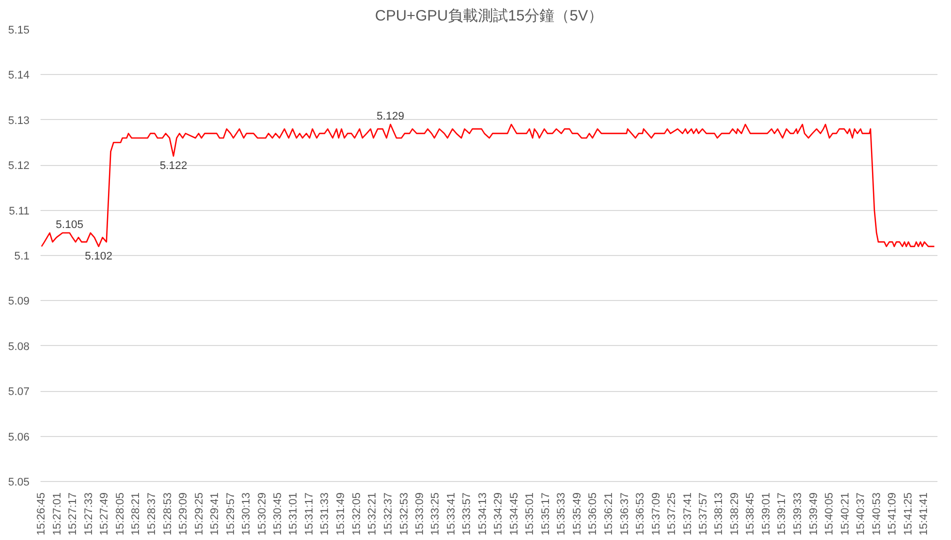 The image size is (951, 540). I want to click on x-tick-label: 15:39:17, so click(782, 514).